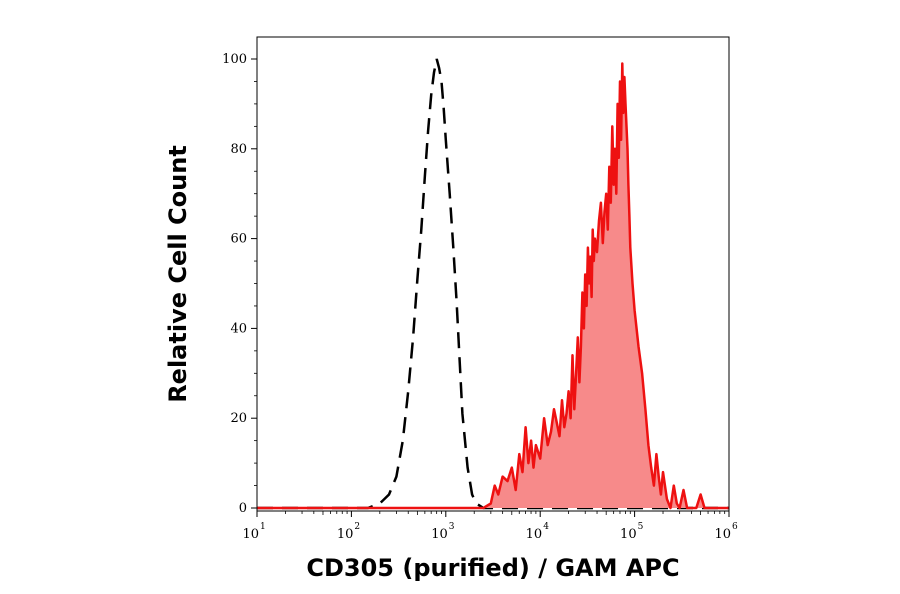  What do you see at coordinates (239, 284) in the screenshot?
I see `y-axis: 0 20 40 60 80 100` at bounding box center [239, 284].